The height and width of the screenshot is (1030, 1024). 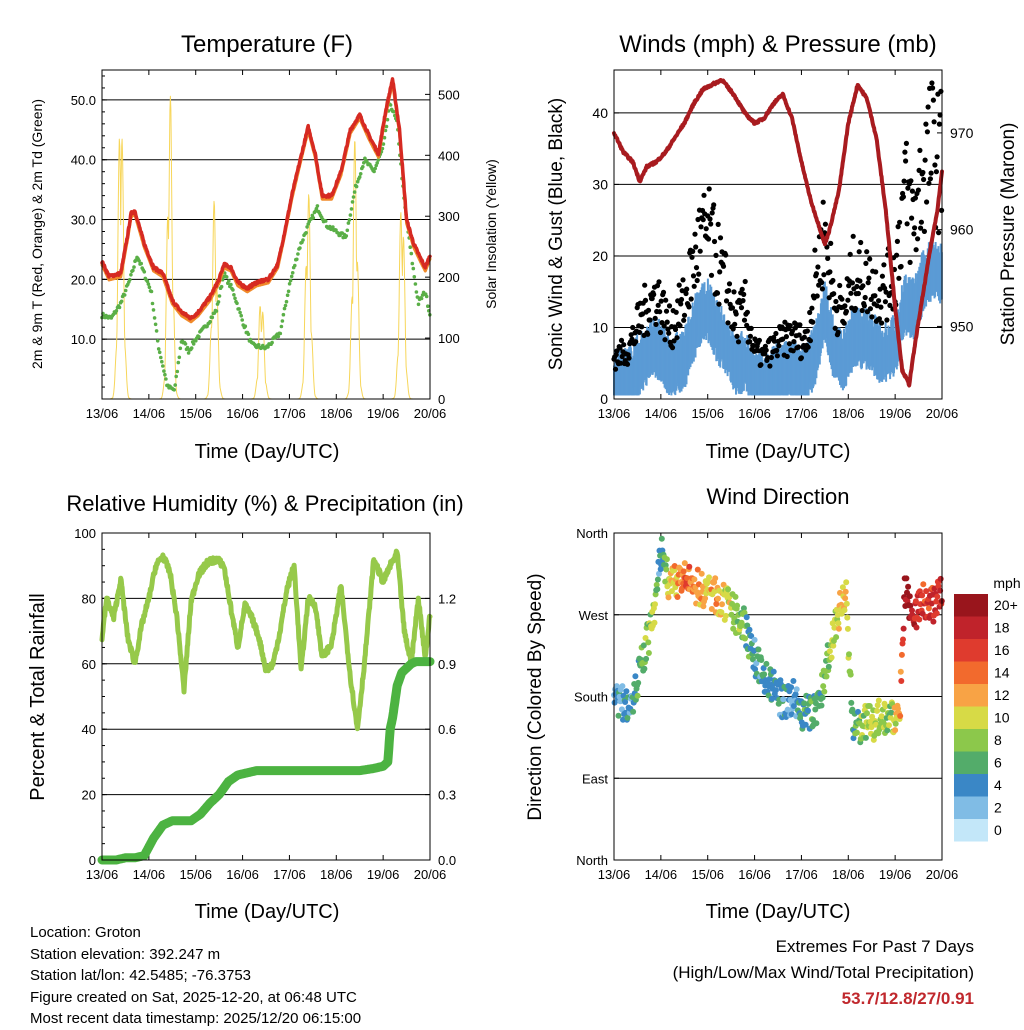 I want to click on station-latlon: Station lat/lon: 42.5485; -76.3753, so click(x=141, y=976).